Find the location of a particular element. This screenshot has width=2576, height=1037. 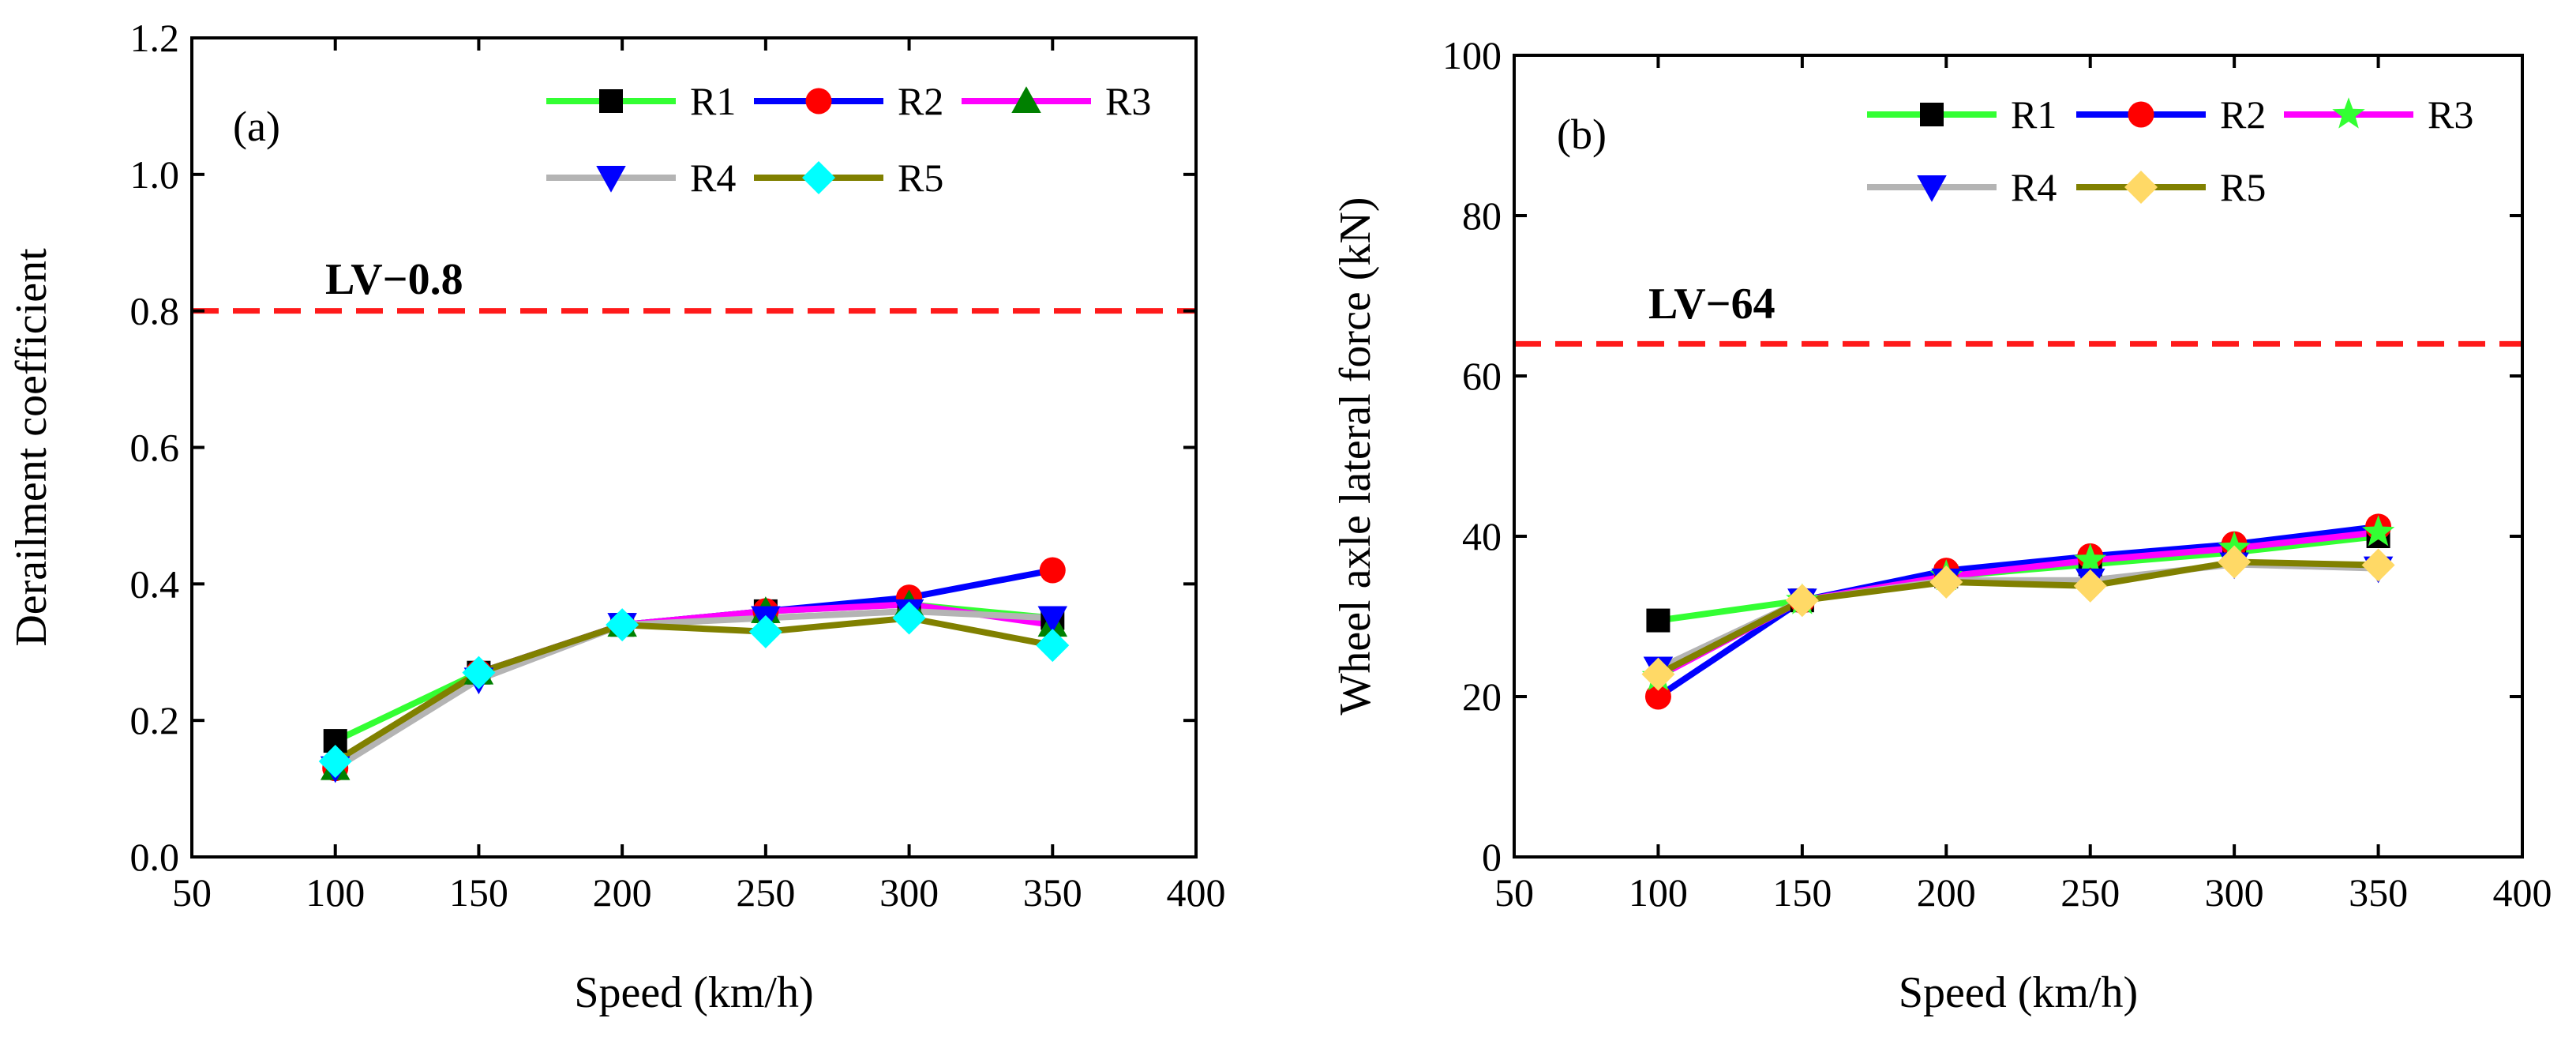

y-tick-label: 0.6 is located at coordinates (155, 448).